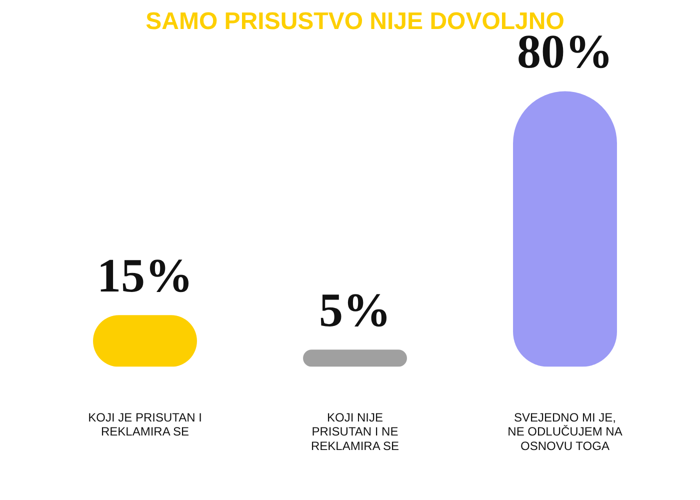 Image resolution: width=700 pixels, height=500 pixels. Describe the element at coordinates (145, 424) in the screenshot. I see `x-tick-label: KOJI JE PRISUTAN I REKLAMIRA SE` at that location.